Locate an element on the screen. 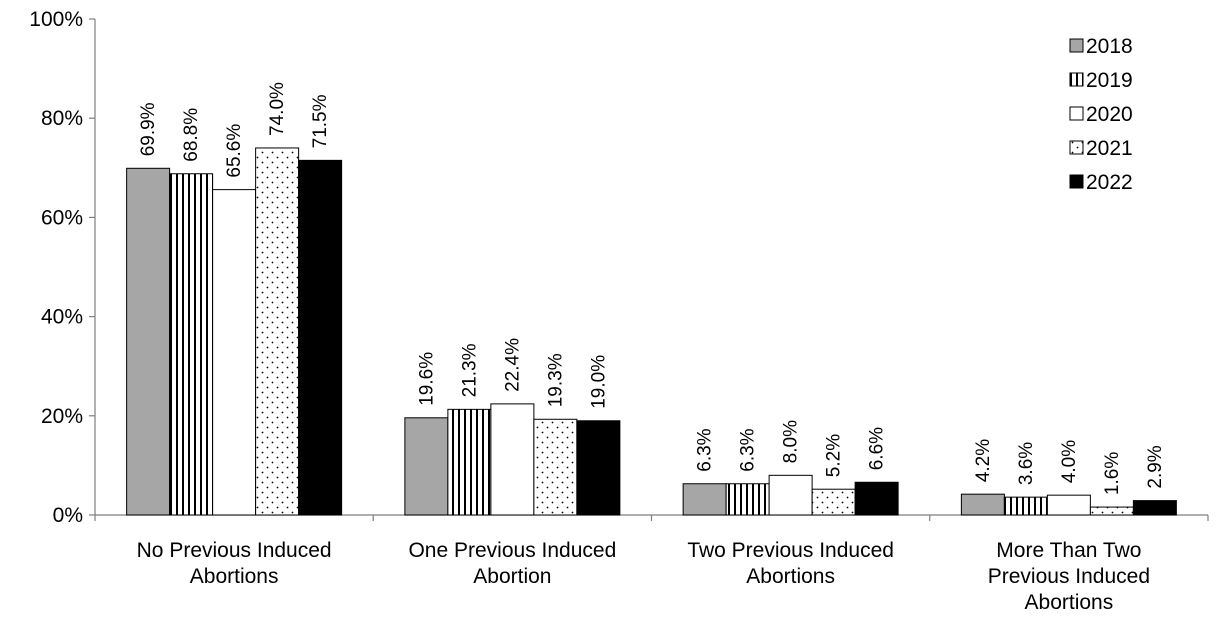  data-label: 68.8% is located at coordinates (191, 135).